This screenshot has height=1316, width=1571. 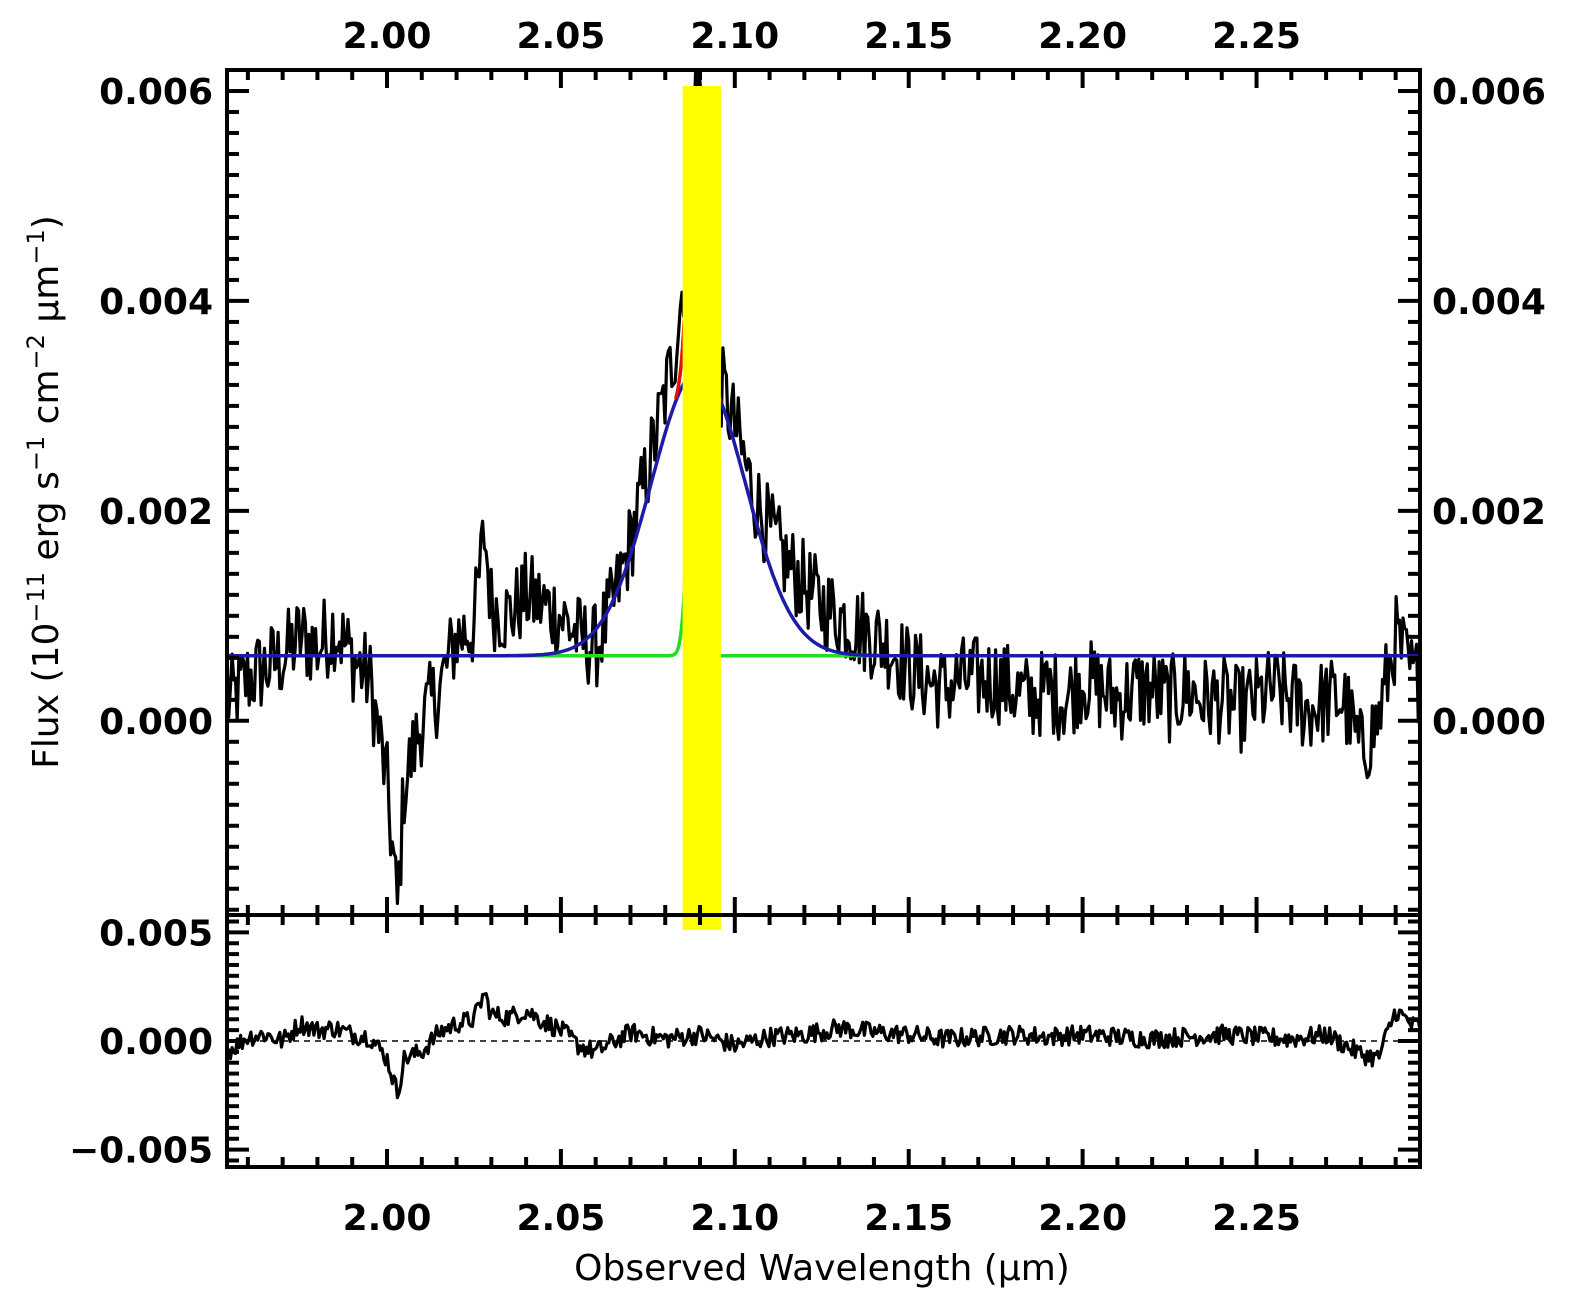 I want to click on x-tick-label-top: 2.05, so click(x=560, y=36).